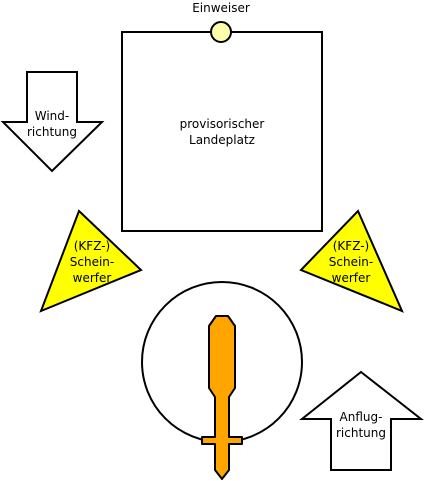 Image resolution: width=425 pixels, height=481 pixels. I want to click on landing-site-label-line1: provisorischer, so click(222, 124).